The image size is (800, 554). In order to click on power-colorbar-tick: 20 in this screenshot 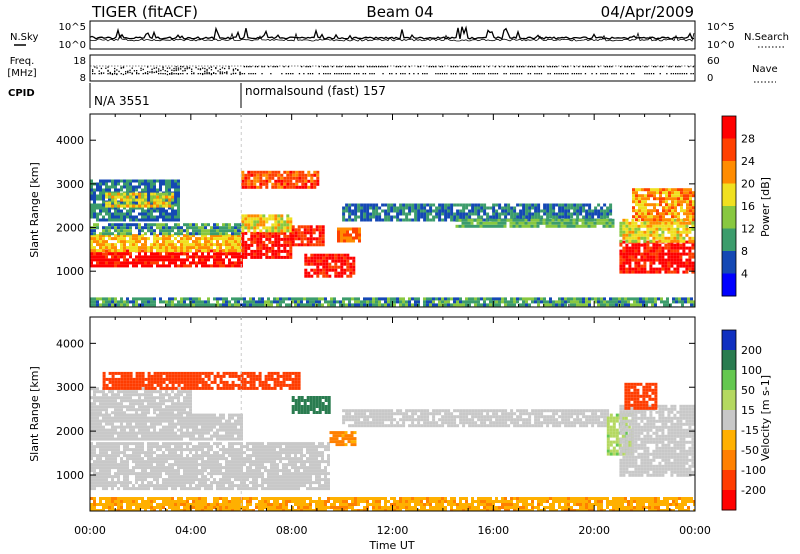, I will do `click(748, 184)`.